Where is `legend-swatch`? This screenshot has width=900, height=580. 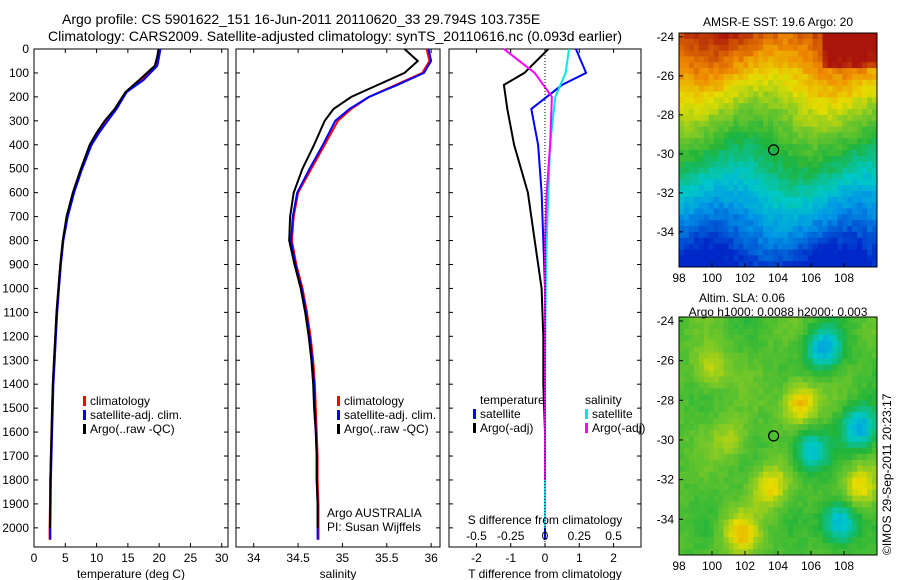 legend-swatch is located at coordinates (338, 401).